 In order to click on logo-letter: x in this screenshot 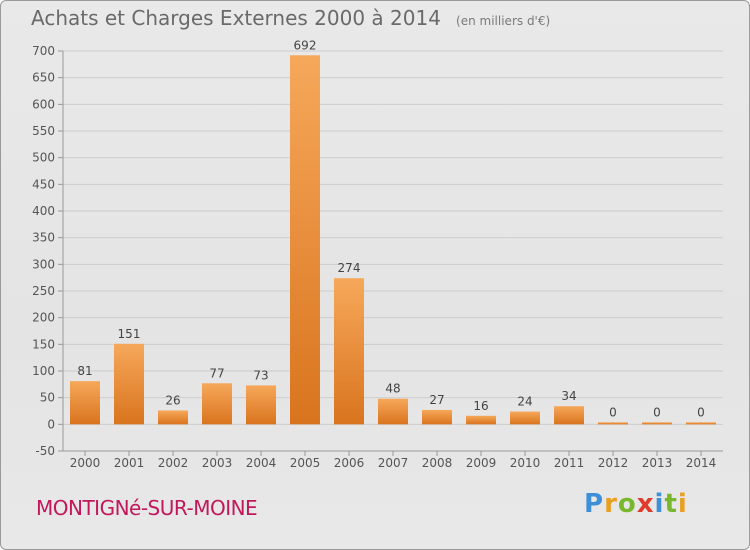, I will do `click(645, 504)`.